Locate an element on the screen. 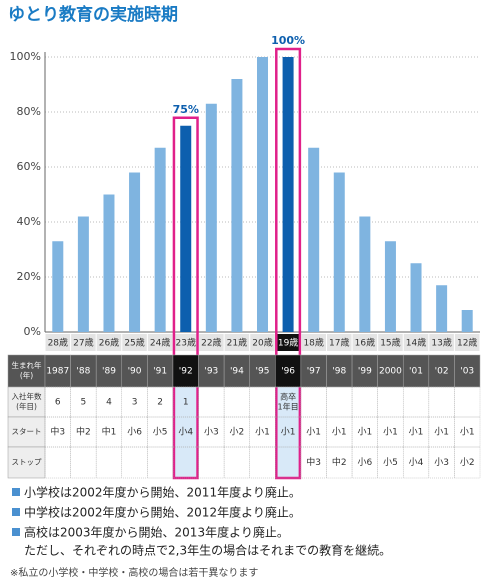 Image resolution: width=491 pixels, height=586 pixels. x-tick-label: 18歳 is located at coordinates (313, 343).